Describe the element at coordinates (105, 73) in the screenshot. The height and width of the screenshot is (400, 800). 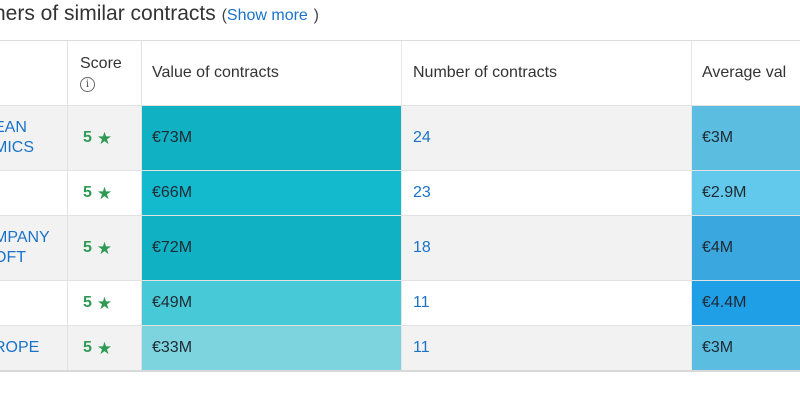
I see `header-score-cell: Score i` at that location.